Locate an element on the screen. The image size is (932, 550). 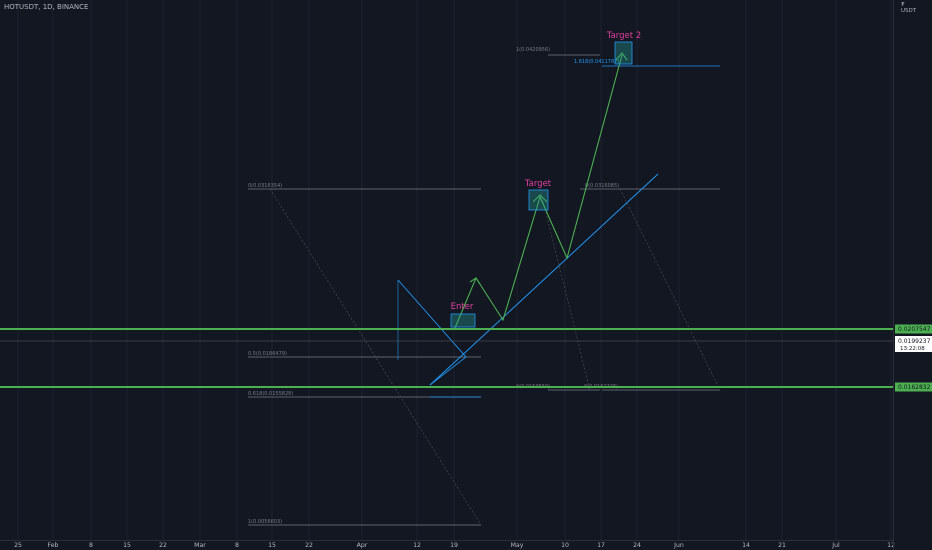
triangle-pattern is located at coordinates (432, 332).